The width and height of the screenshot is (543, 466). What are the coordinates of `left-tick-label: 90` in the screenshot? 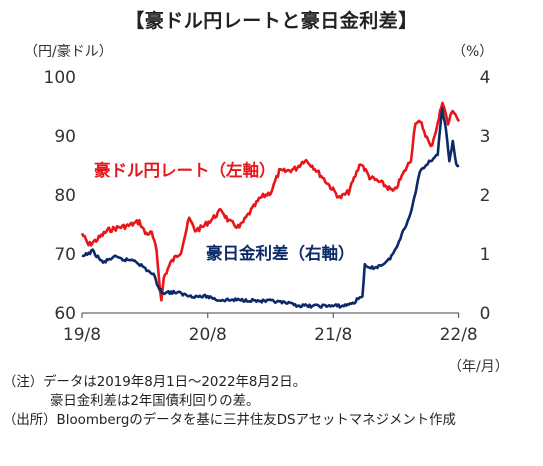 It's located at (65, 137).